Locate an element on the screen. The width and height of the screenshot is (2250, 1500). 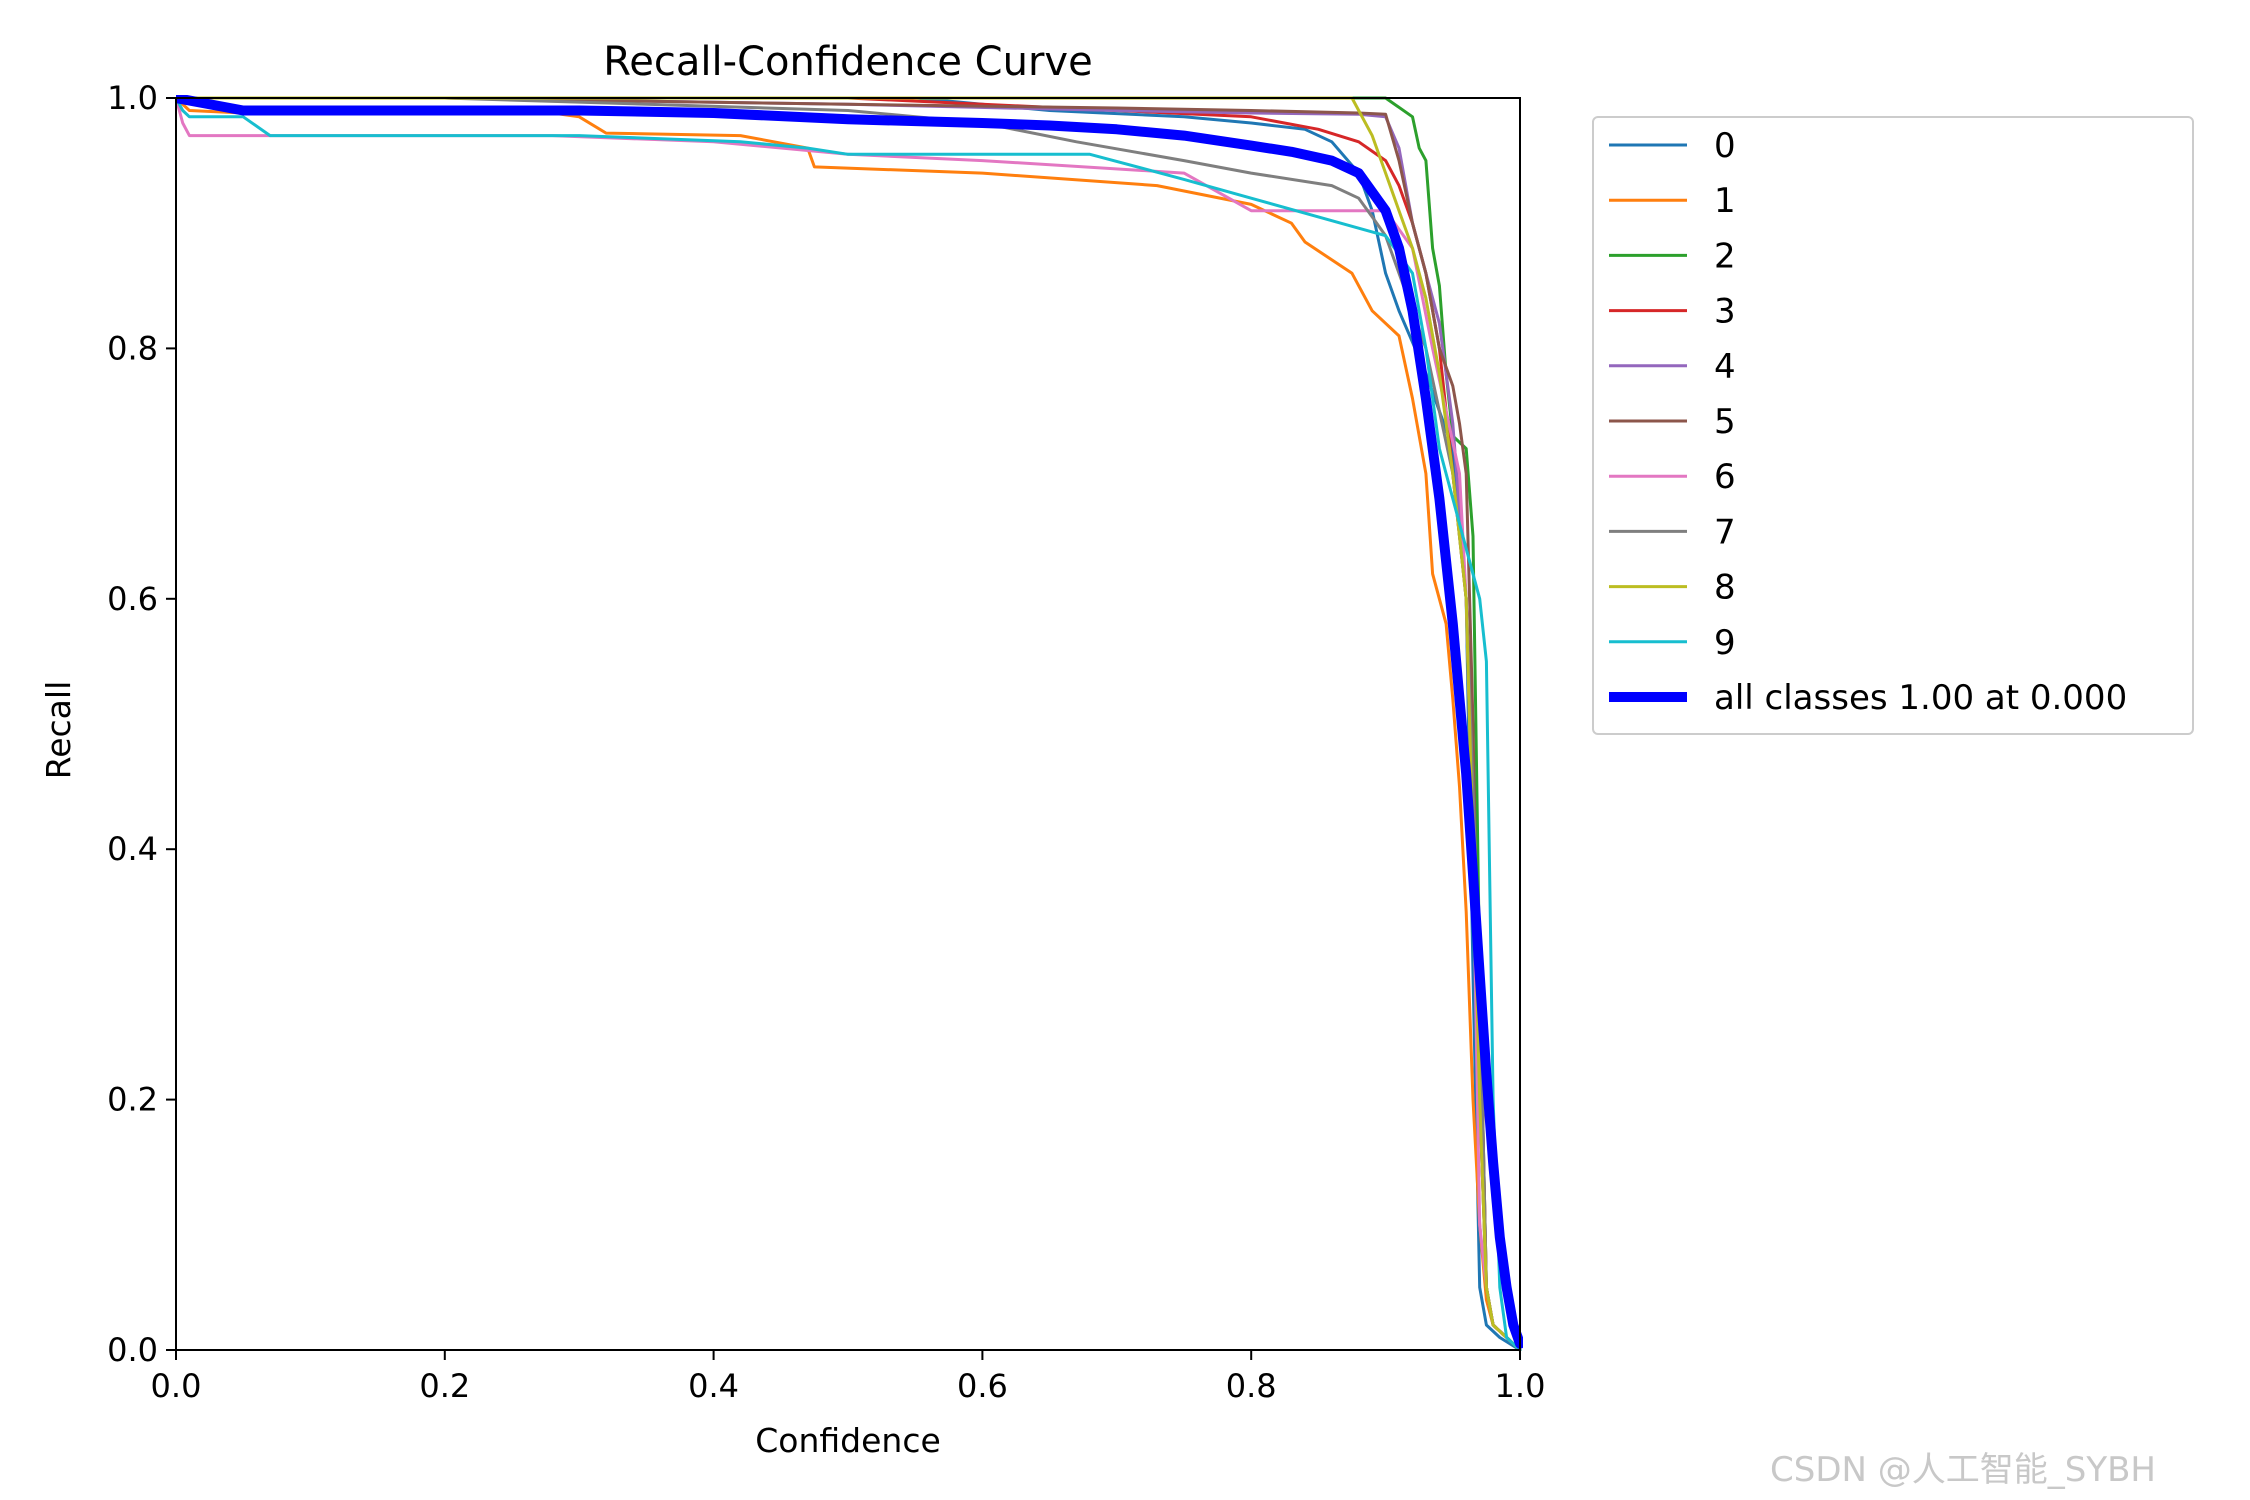
legend-label: 5 is located at coordinates (1725, 422).